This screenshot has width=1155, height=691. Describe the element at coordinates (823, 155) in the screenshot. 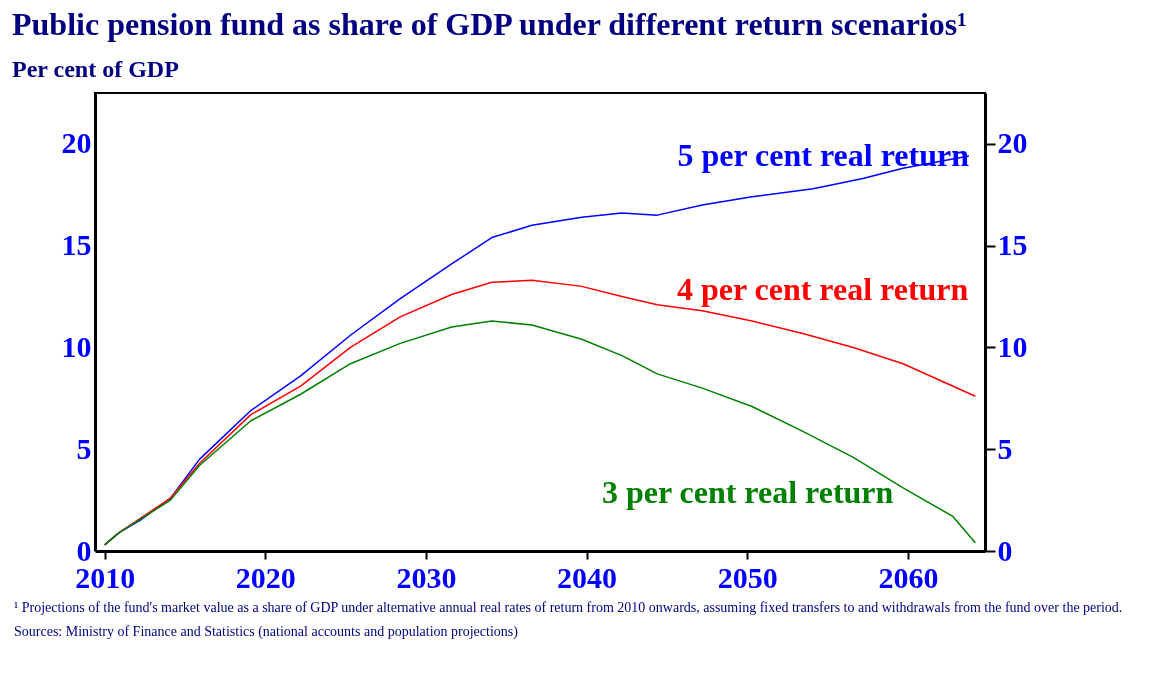

I see `series-label: 5 per cent real return` at that location.